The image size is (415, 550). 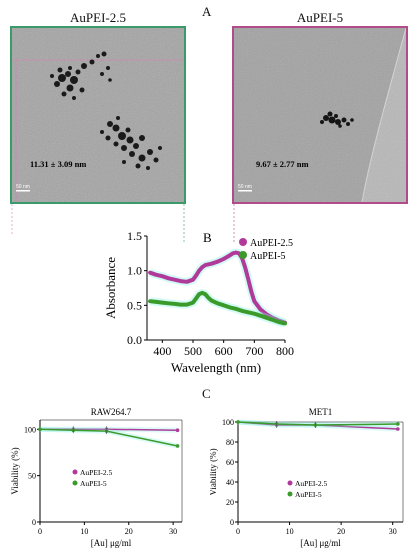 What do you see at coordinates (230, 502) in the screenshot?
I see `y-tick-label: 20` at bounding box center [230, 502].